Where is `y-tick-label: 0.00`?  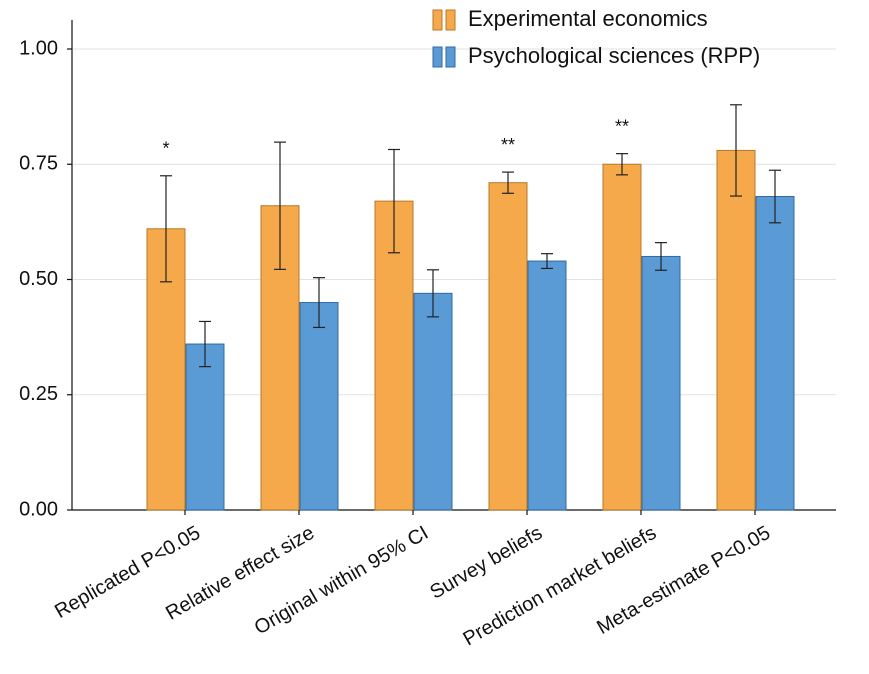
y-tick-label: 0.00 is located at coordinates (38, 509).